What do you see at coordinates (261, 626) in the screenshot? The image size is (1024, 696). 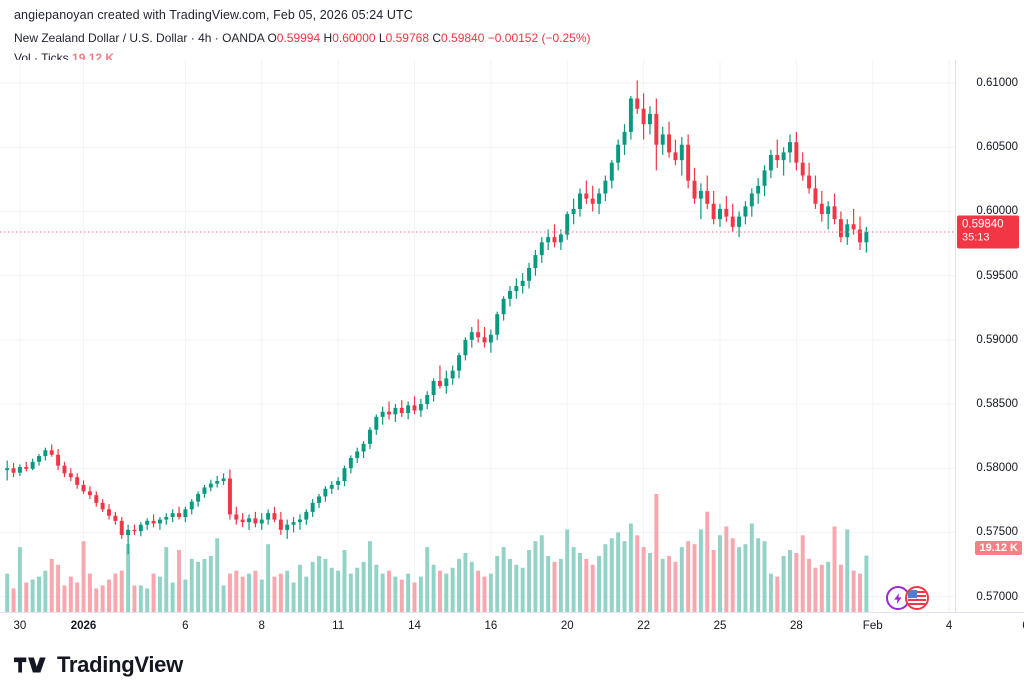 I see `time-tick-label: 8` at bounding box center [261, 626].